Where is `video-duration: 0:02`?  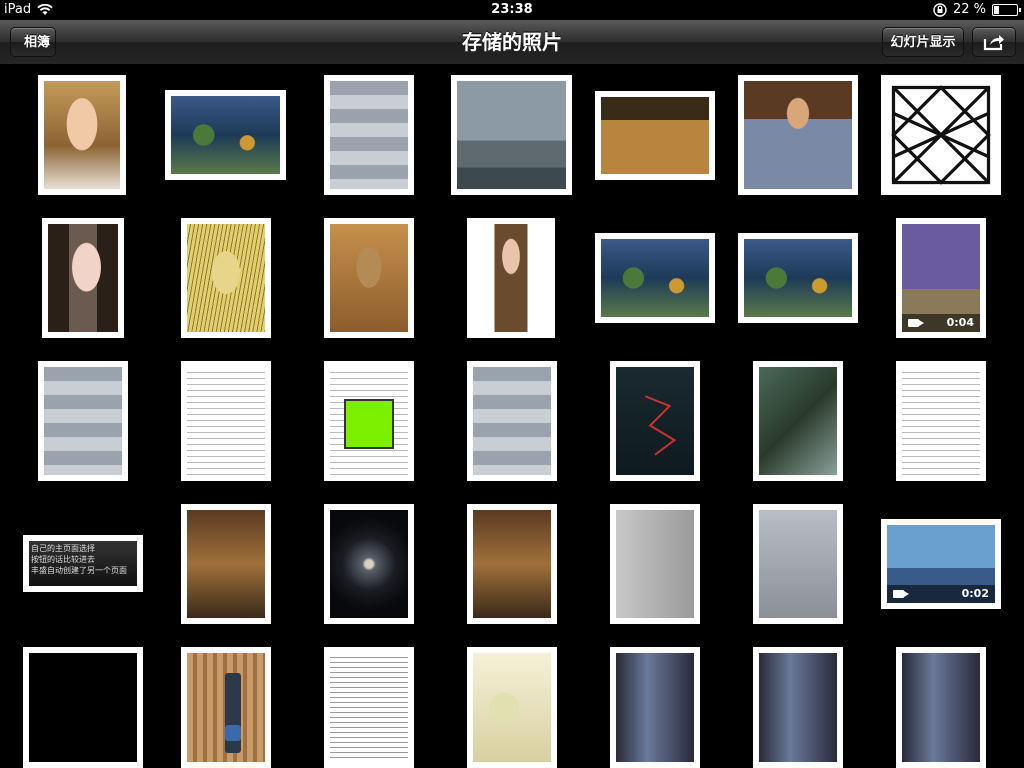
video-duration: 0:02 is located at coordinates (975, 593).